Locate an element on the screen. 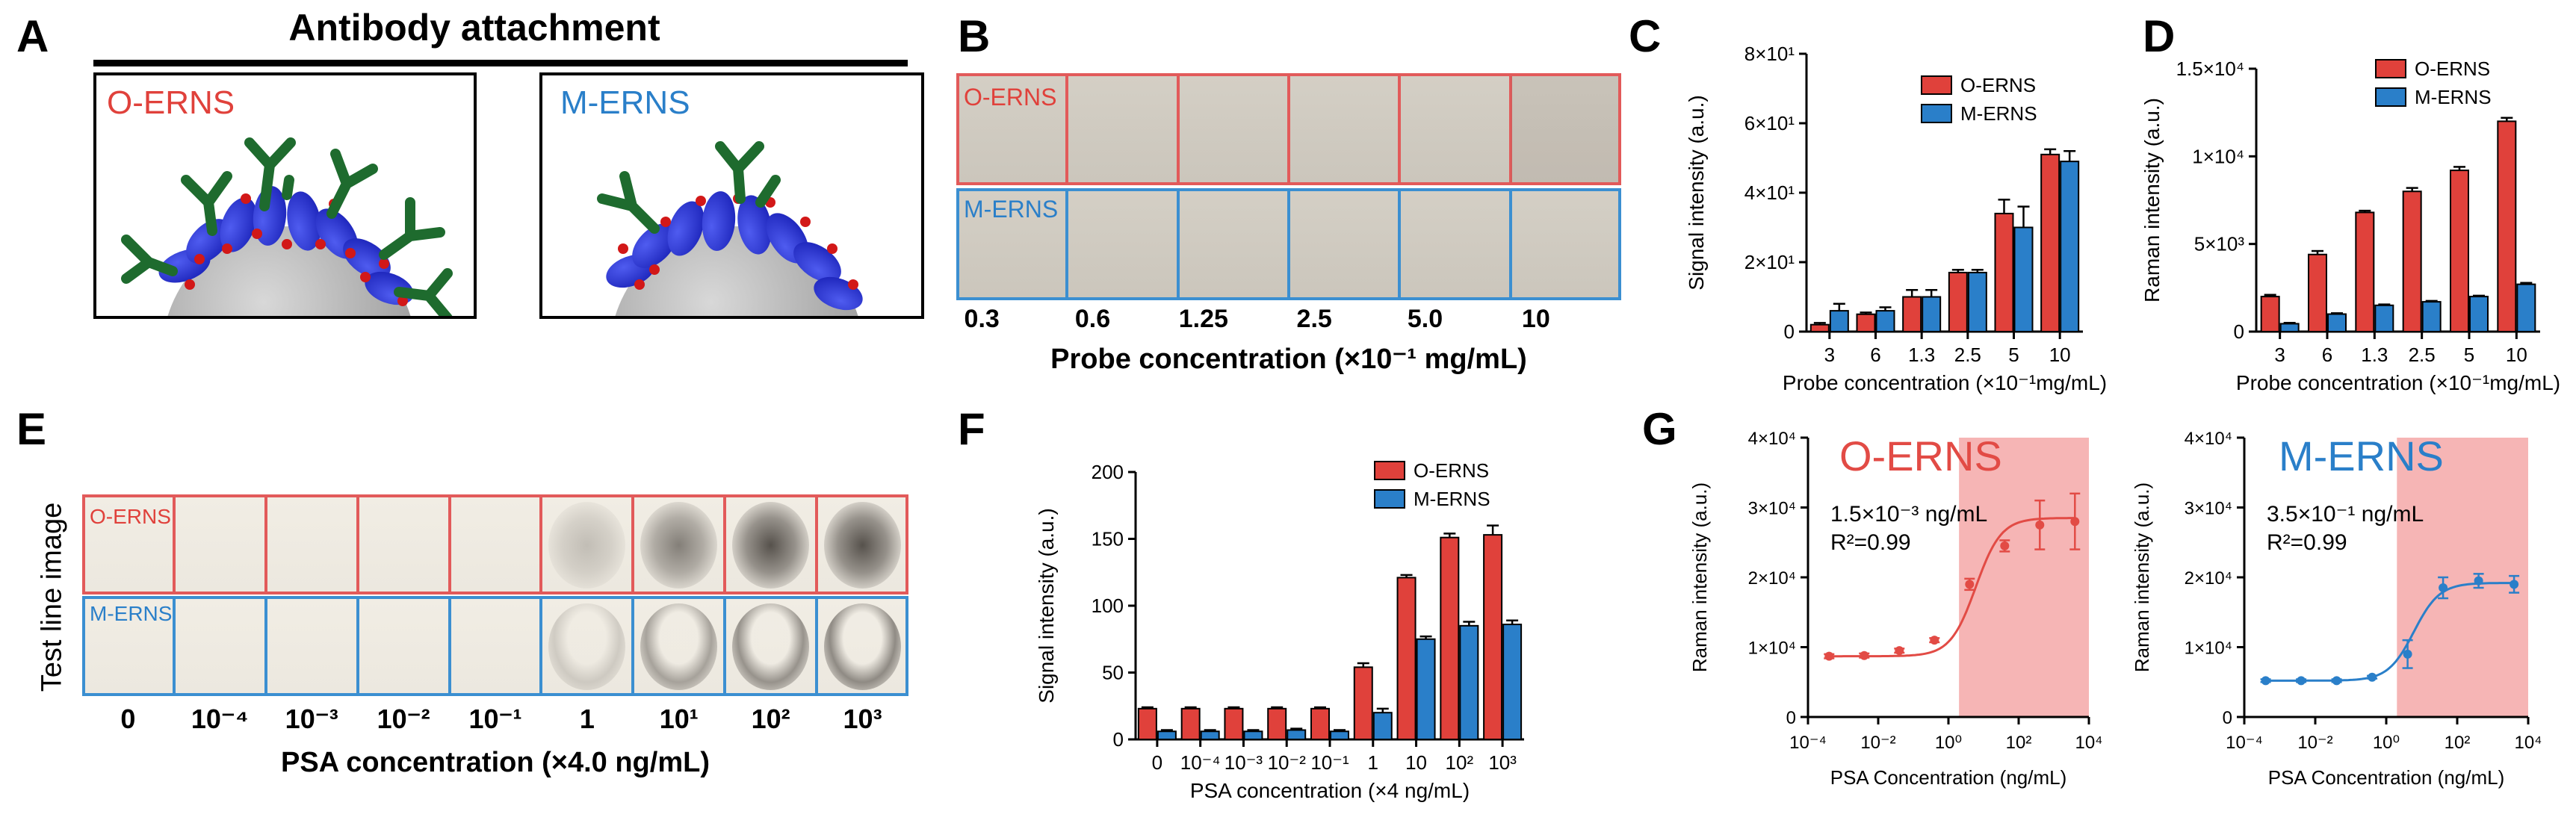 This screenshot has height=832, width=2576. m-erns-diagram-label: M-ERNS is located at coordinates (625, 102).